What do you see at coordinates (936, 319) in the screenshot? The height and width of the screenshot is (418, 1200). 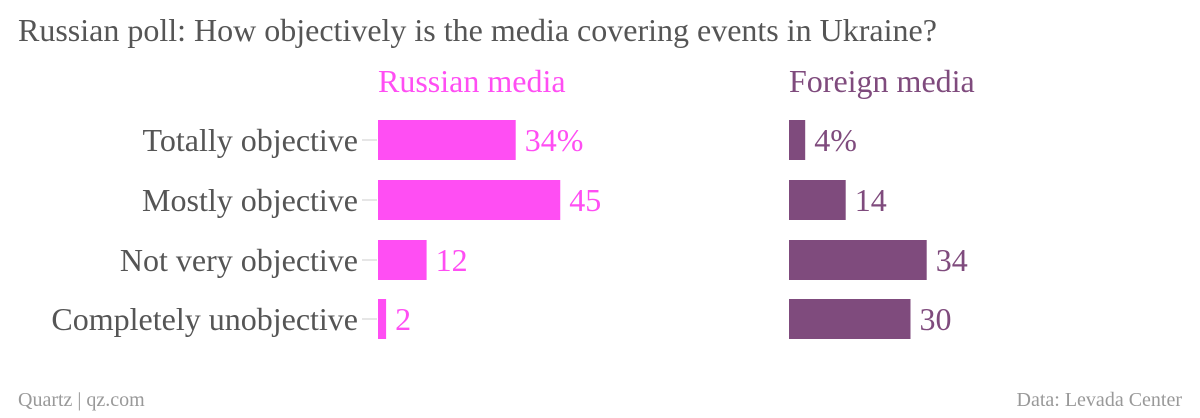 I see `foreign-media-value-label: 30` at bounding box center [936, 319].